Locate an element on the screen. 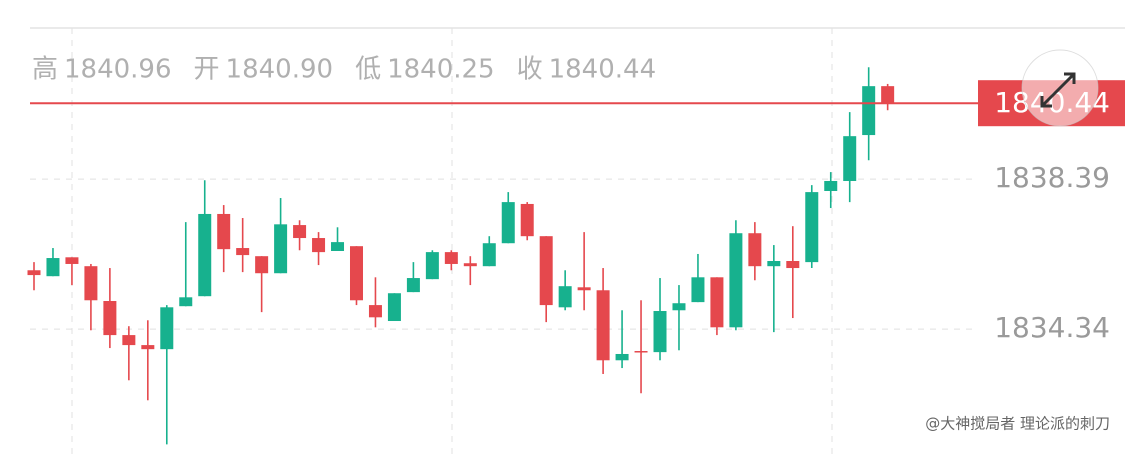 The height and width of the screenshot is (454, 1125). summary-value: 1840.96 is located at coordinates (118, 70).